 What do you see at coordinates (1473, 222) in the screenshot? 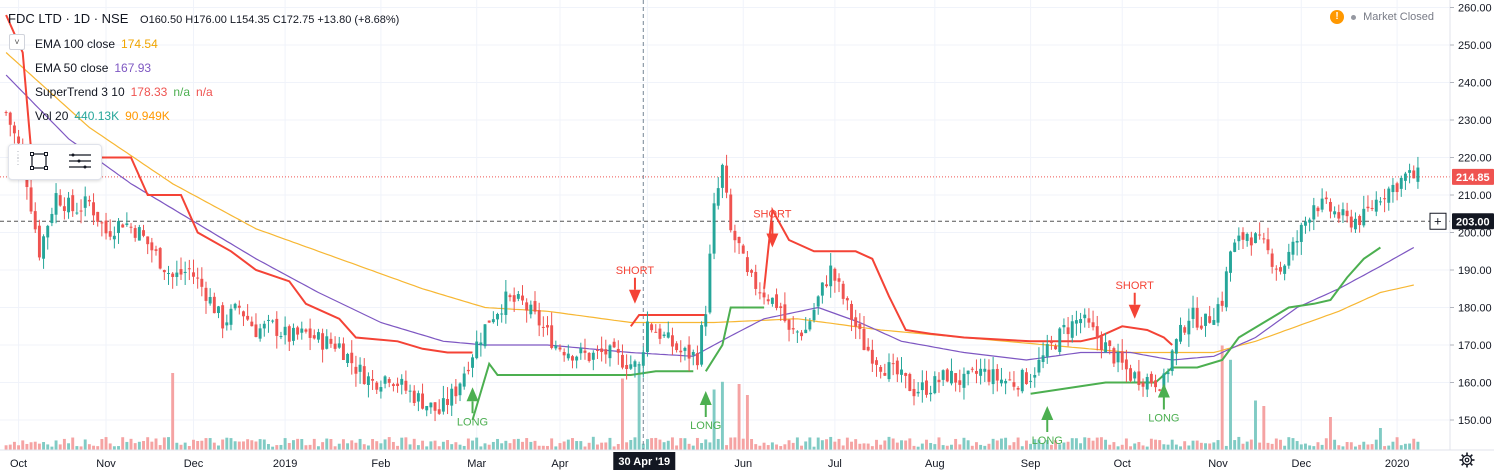
I see `price-label: 203.00` at bounding box center [1473, 222].